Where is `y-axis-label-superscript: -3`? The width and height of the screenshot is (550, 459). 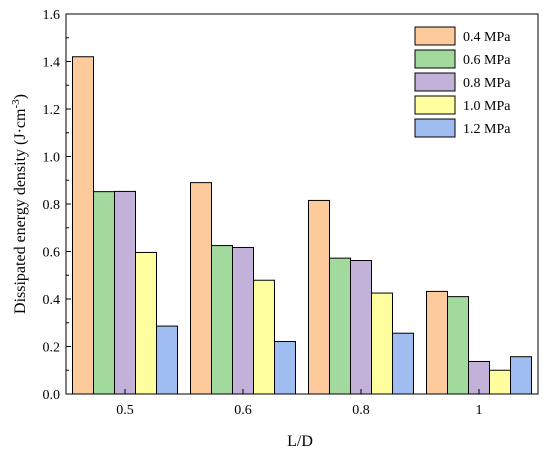
y-axis-label-superscript: -3 is located at coordinates (16, 104).